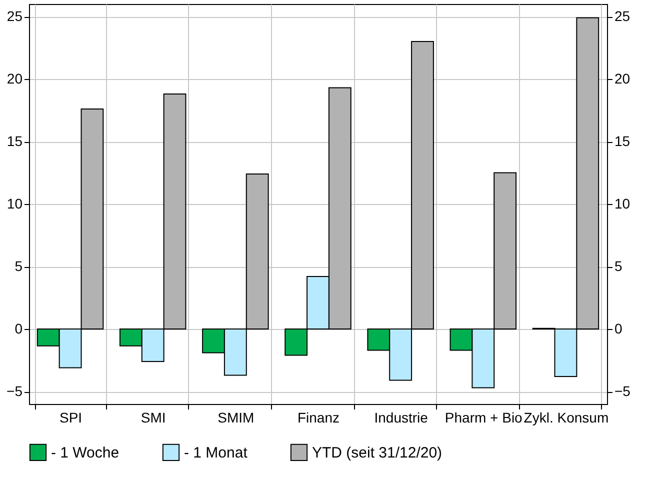  I want to click on legend-label: - 1 Monat, so click(216, 453).